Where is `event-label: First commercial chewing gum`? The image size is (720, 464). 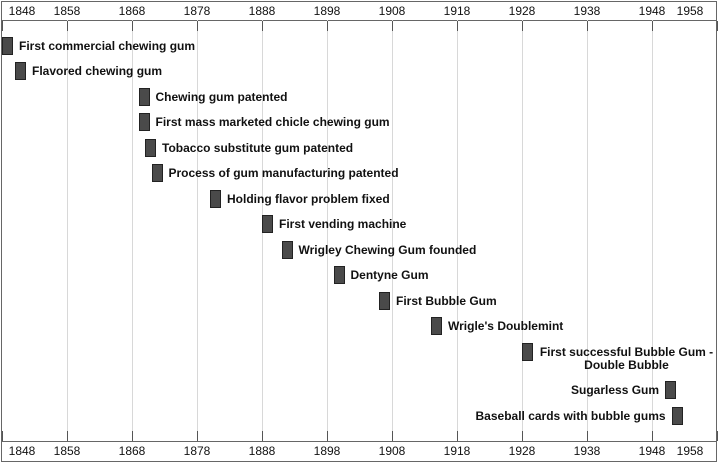
event-label: First commercial chewing gum is located at coordinates (107, 46).